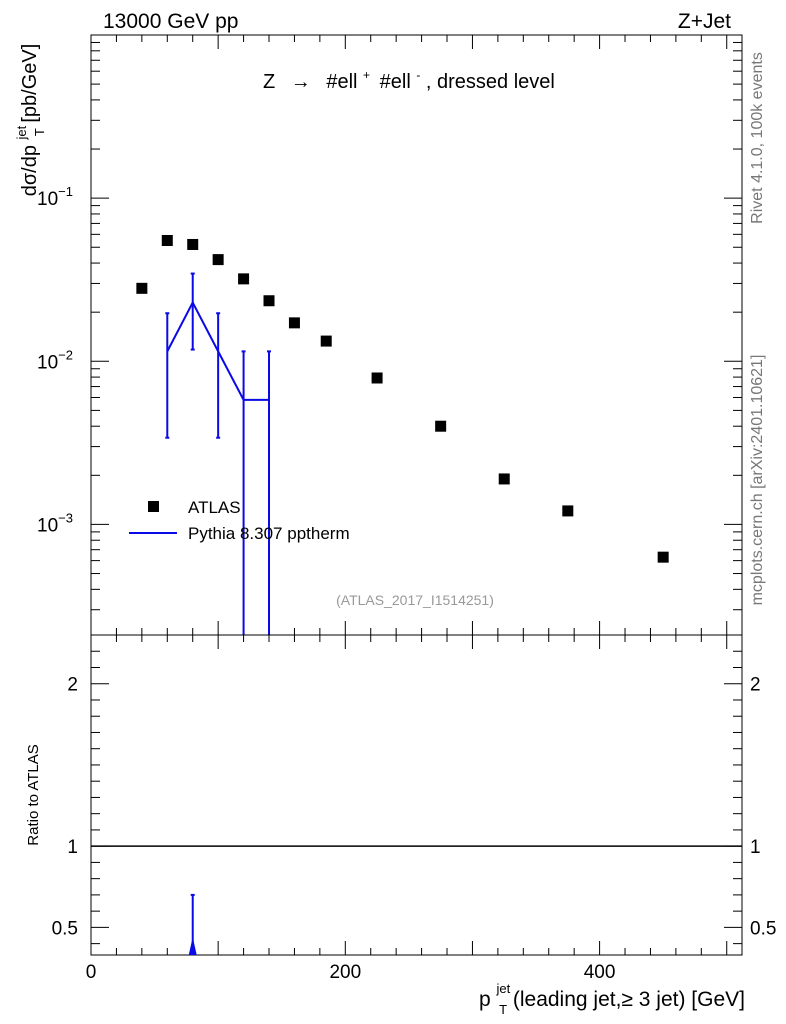 The image size is (786, 1024). Describe the element at coordinates (214, 507) in the screenshot. I see `legend-data-label: ATLAS` at that location.